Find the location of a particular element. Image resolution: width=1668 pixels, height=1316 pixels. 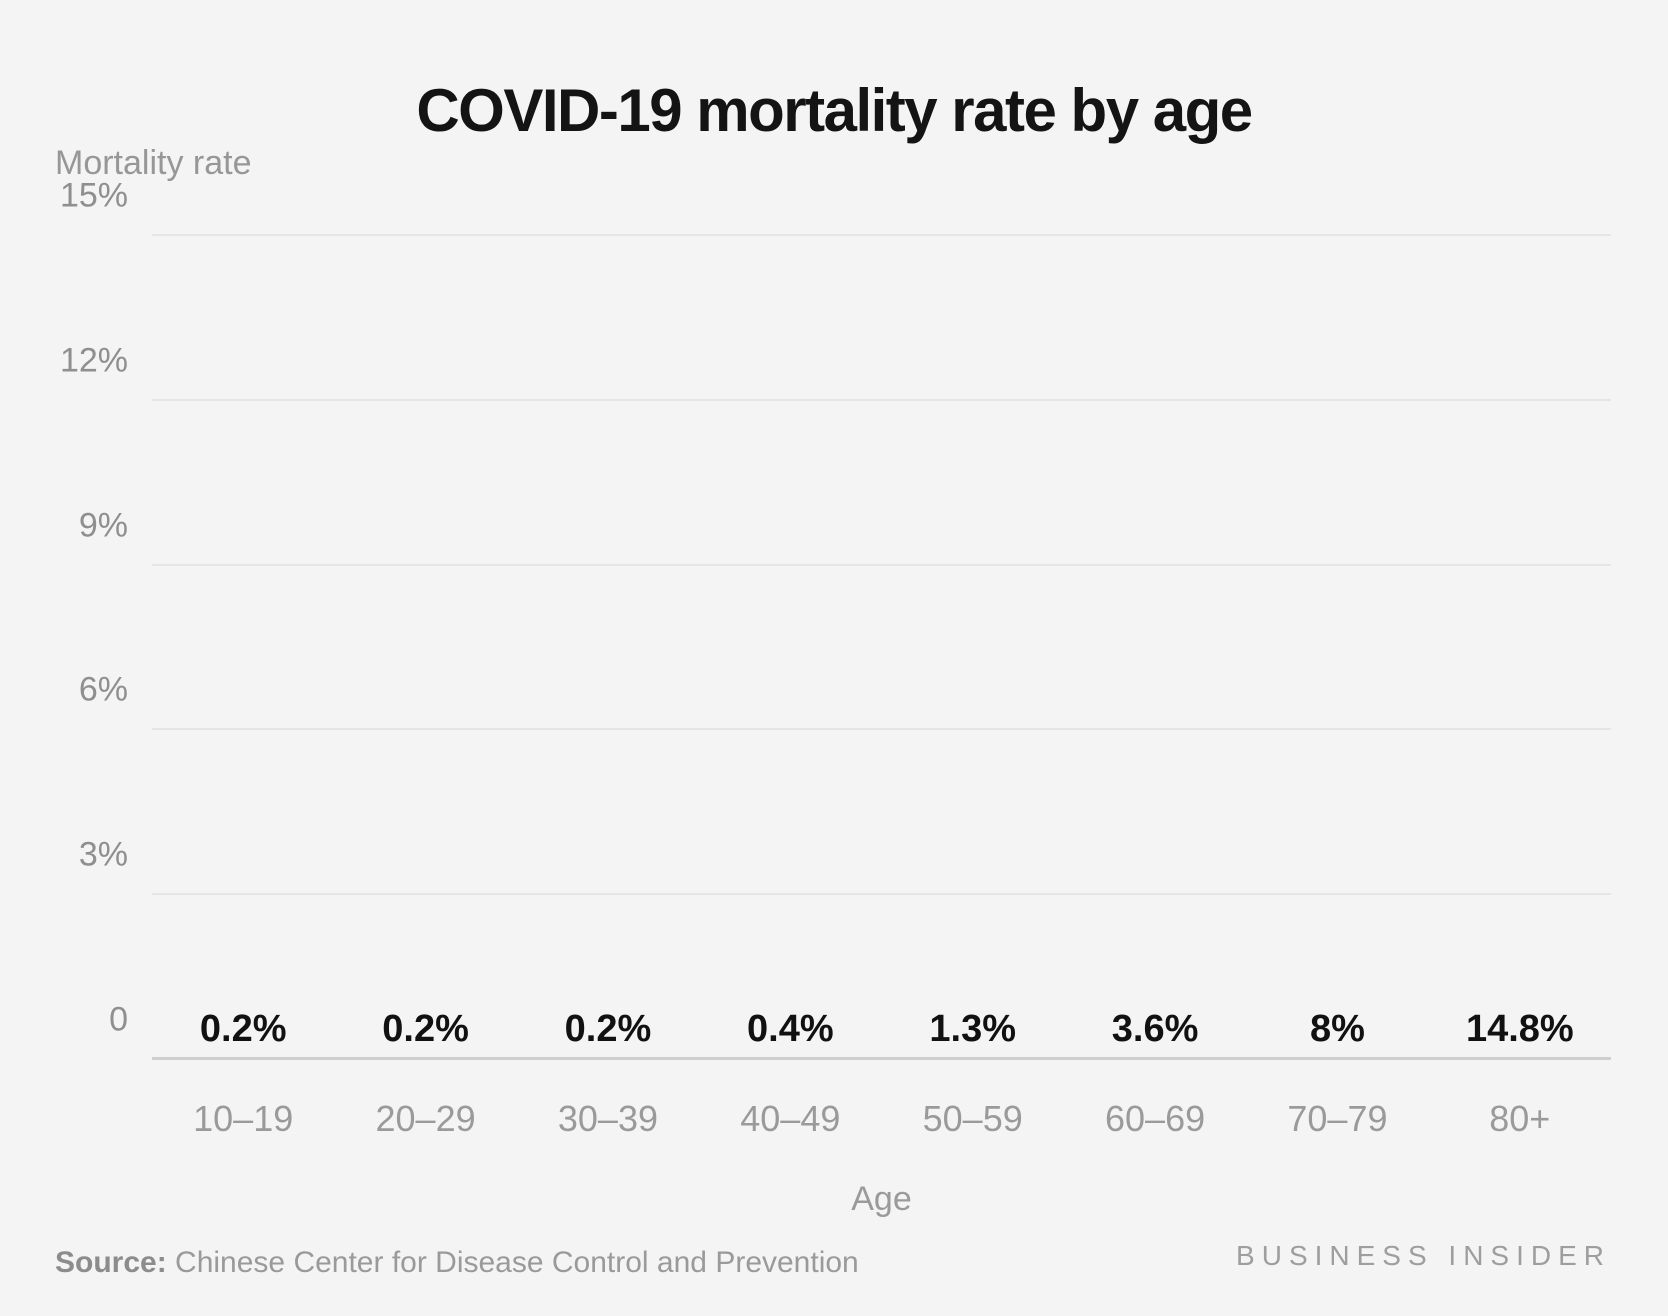

x-tick-label: 70–79 is located at coordinates (1337, 1118).